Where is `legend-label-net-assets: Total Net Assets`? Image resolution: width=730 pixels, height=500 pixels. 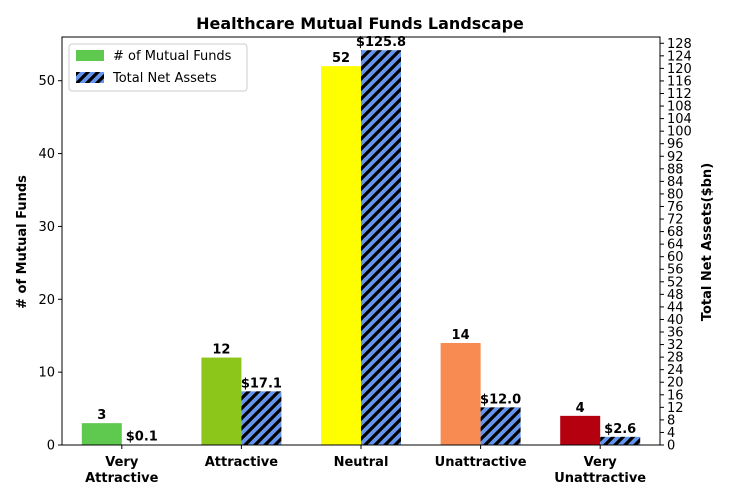 legend-label-net-assets: Total Net Assets is located at coordinates (164, 78).